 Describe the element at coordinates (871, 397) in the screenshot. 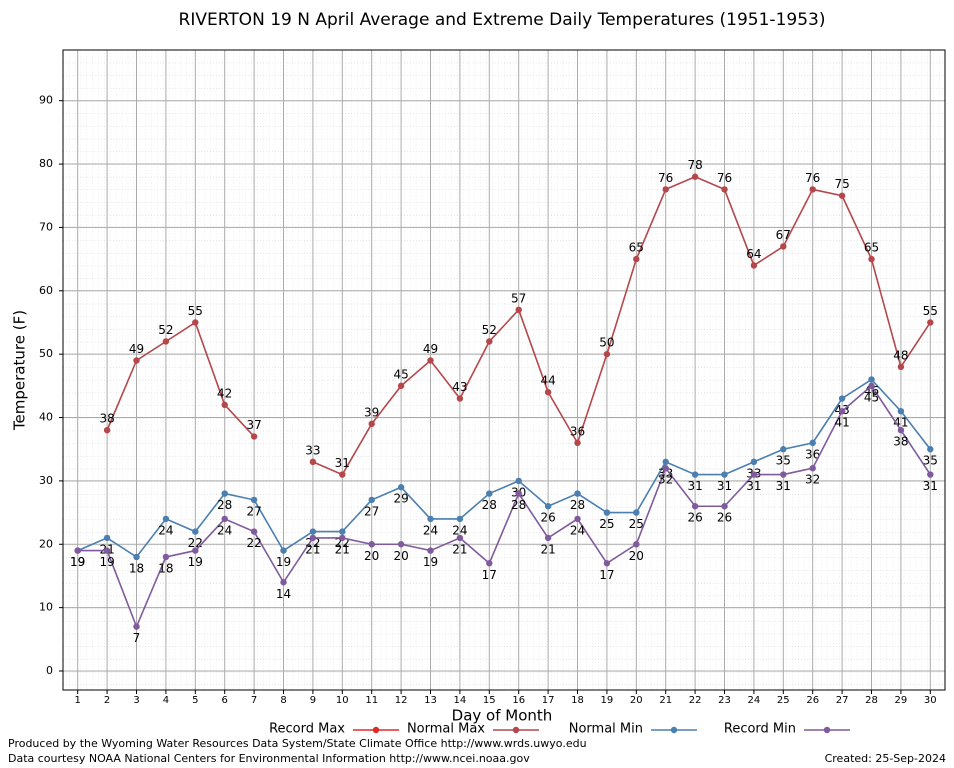

I see `data-label: 45` at that location.